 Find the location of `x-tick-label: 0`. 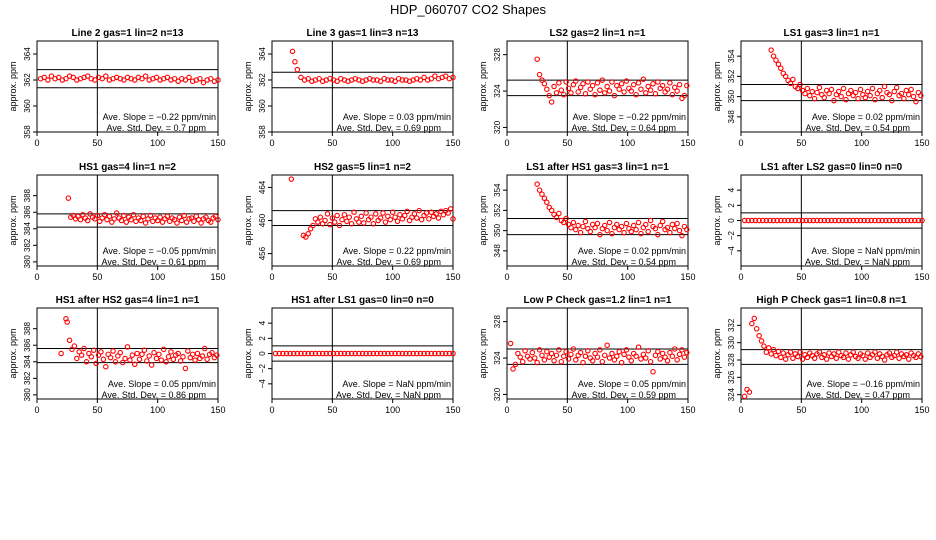

x-tick-label: 0 is located at coordinates (506, 143).